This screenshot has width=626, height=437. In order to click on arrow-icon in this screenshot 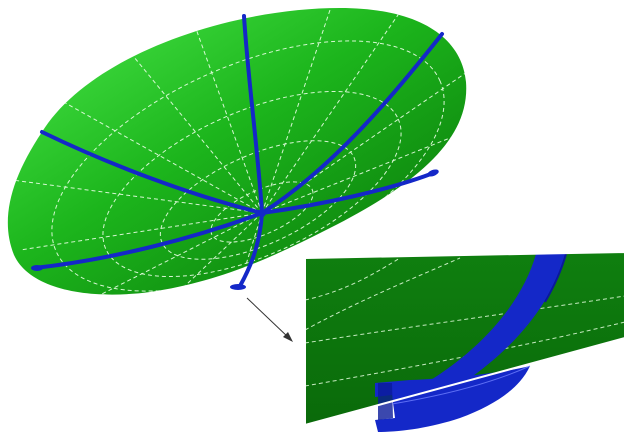, I will do `click(269, 319)`.